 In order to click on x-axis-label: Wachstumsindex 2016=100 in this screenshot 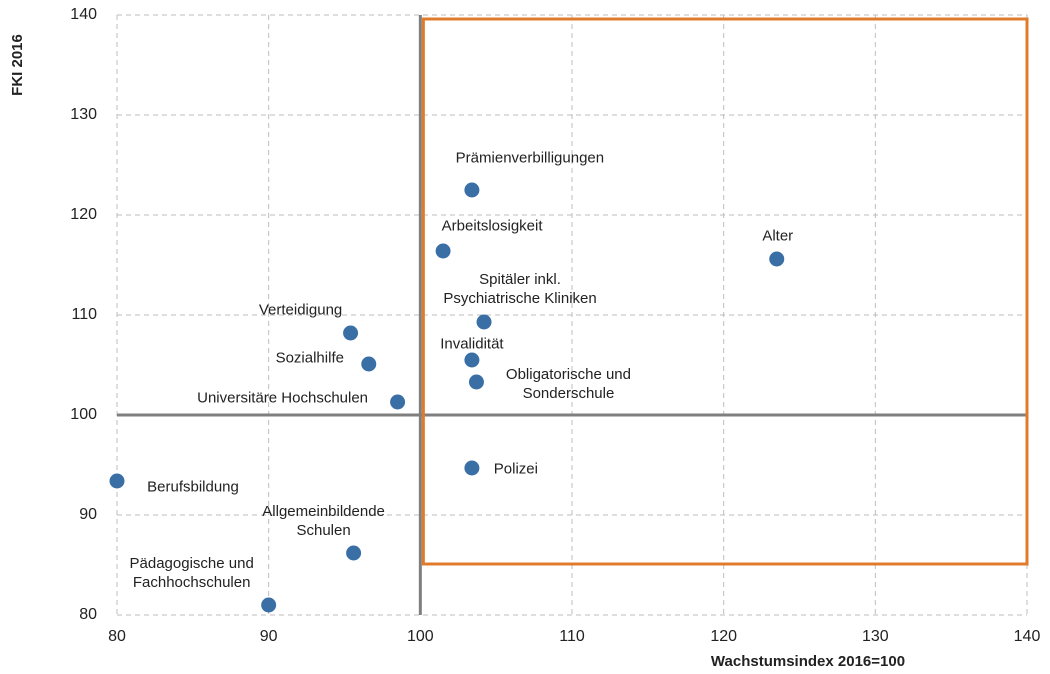, I will do `click(808, 661)`.